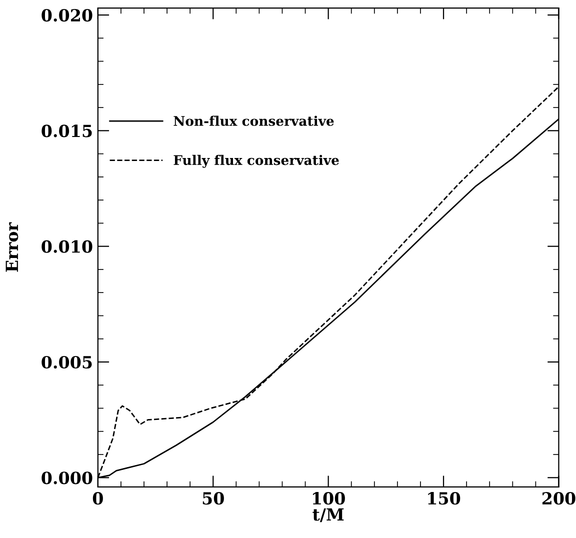  I want to click on x-tick-label: 50, so click(213, 498).